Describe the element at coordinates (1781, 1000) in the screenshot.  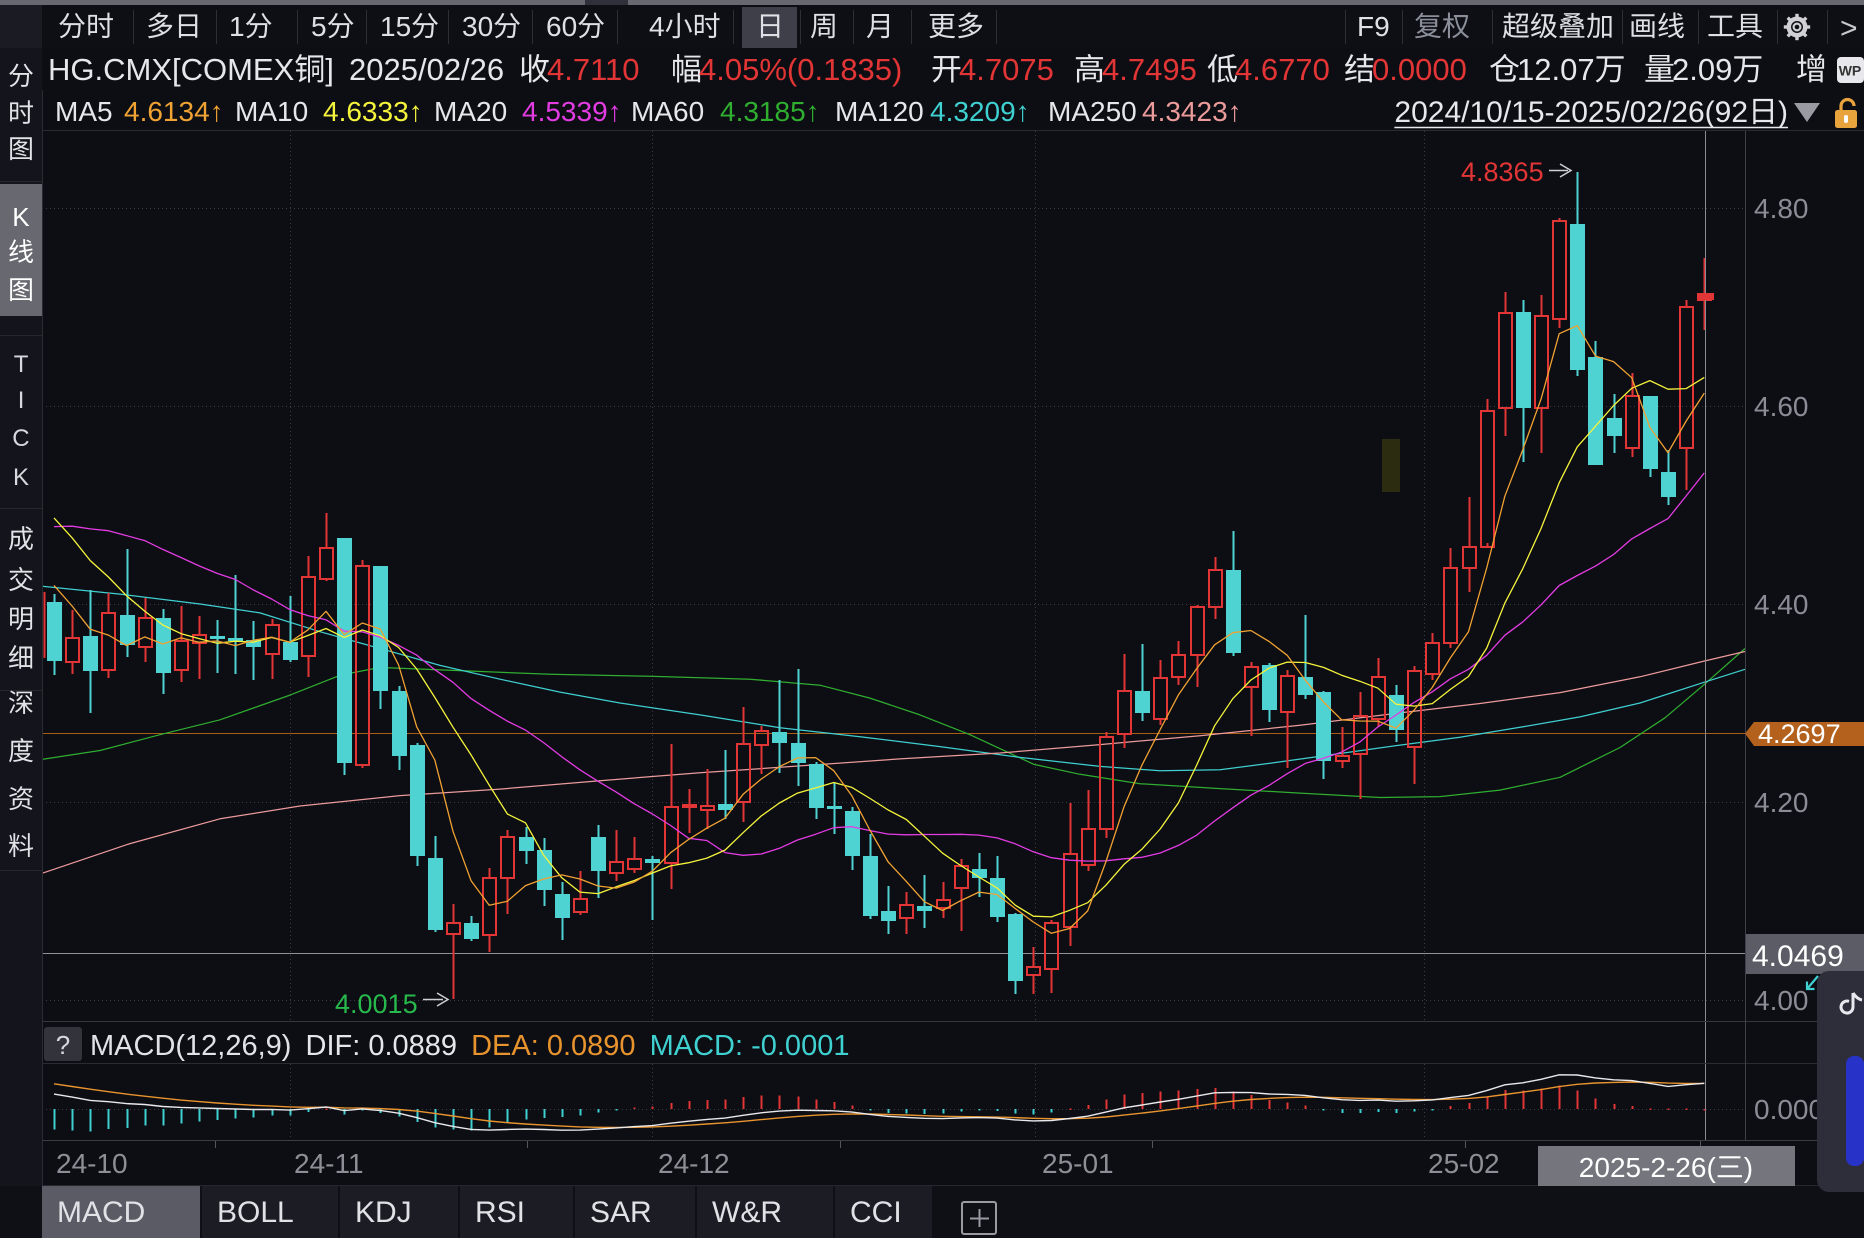
I see `svg-text: 4.00` at that location.